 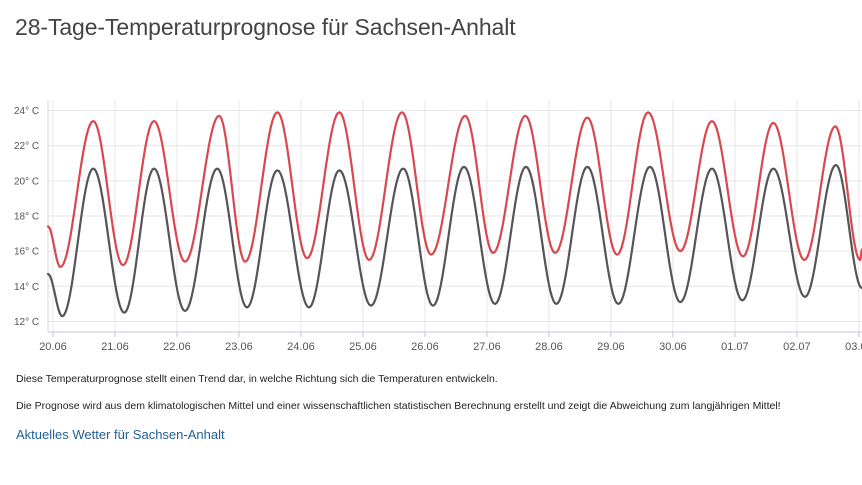 I want to click on x-tick-label: 28.06, so click(x=549, y=347).